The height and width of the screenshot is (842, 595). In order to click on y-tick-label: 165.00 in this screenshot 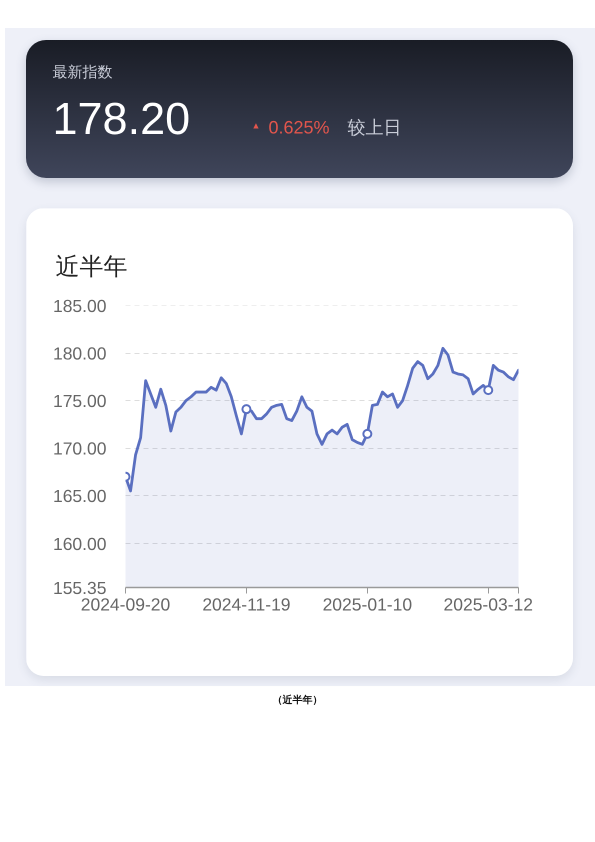, I will do `click(79, 496)`.